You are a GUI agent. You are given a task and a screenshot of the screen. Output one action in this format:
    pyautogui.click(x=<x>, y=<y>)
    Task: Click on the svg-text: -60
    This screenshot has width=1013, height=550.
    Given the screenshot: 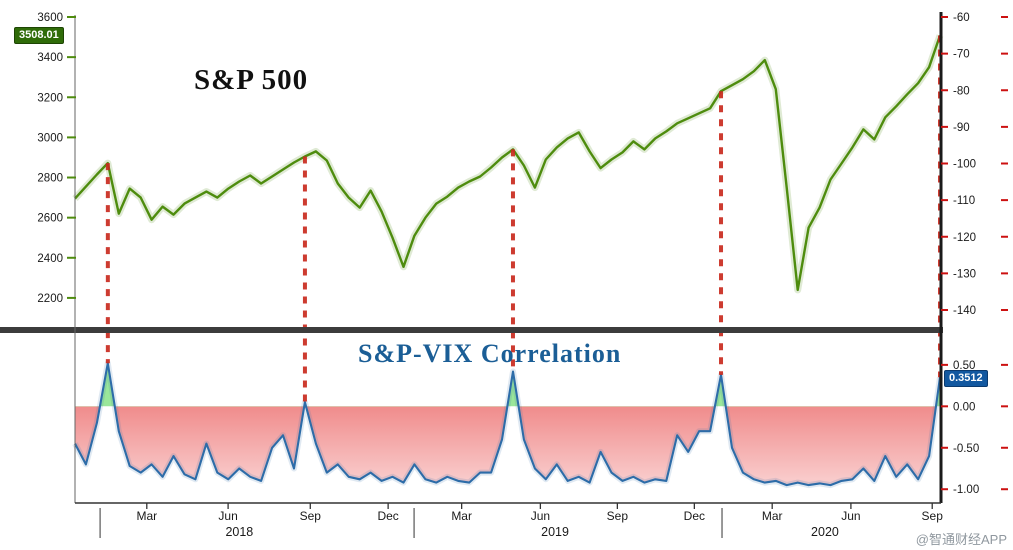 What is the action you would take?
    pyautogui.click(x=961, y=18)
    